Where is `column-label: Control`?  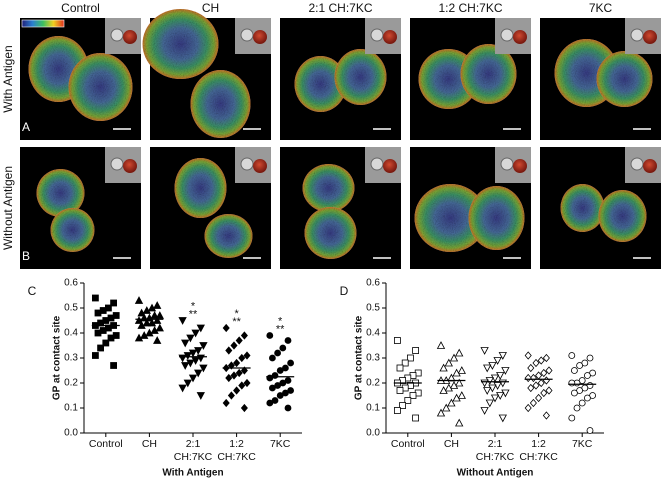
column-label: Control is located at coordinates (80, 8).